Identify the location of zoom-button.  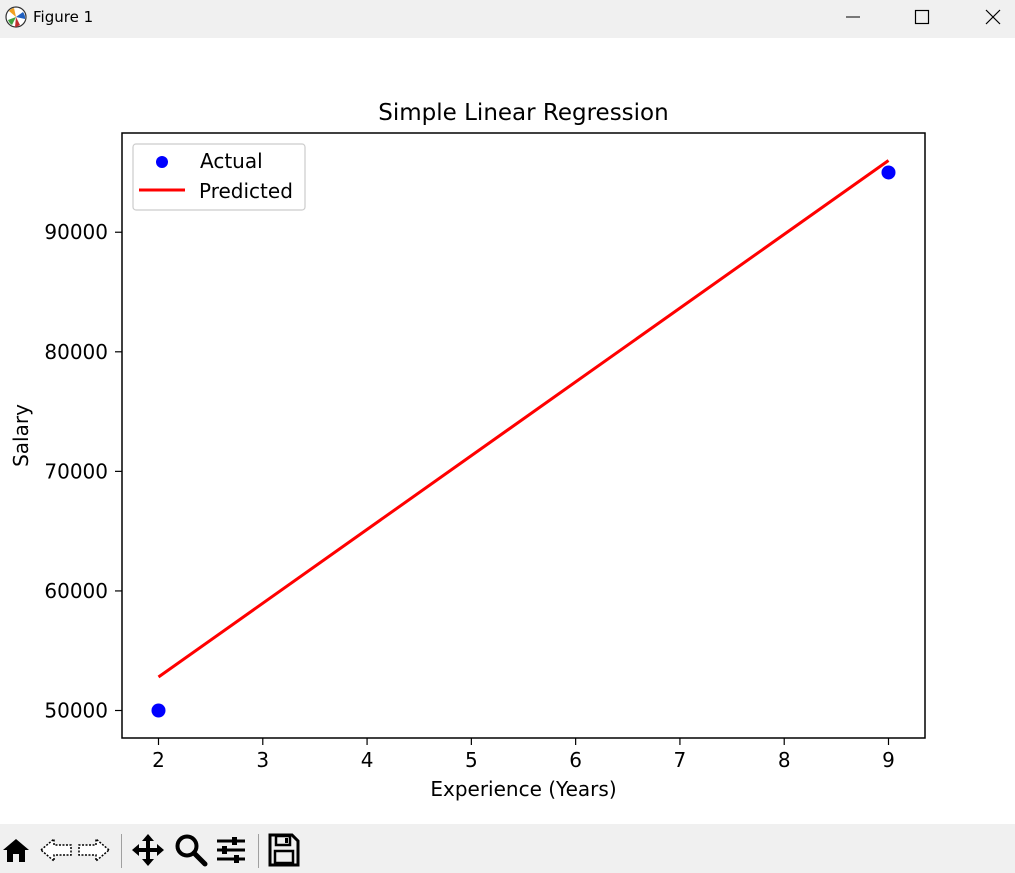
(191, 850).